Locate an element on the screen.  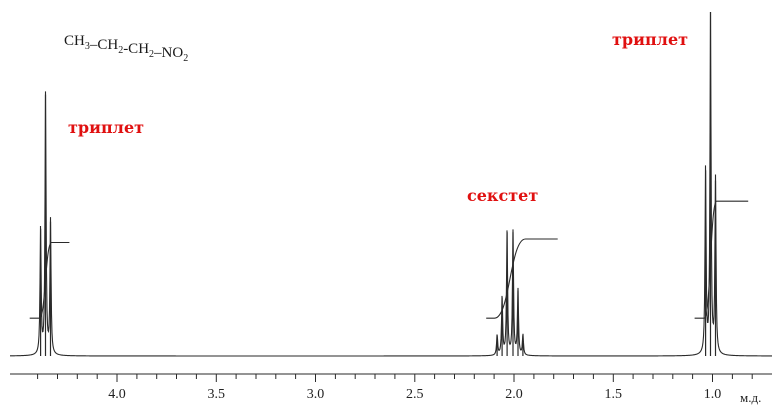
formula-subscript-2: 2 is located at coordinates (151, 54).